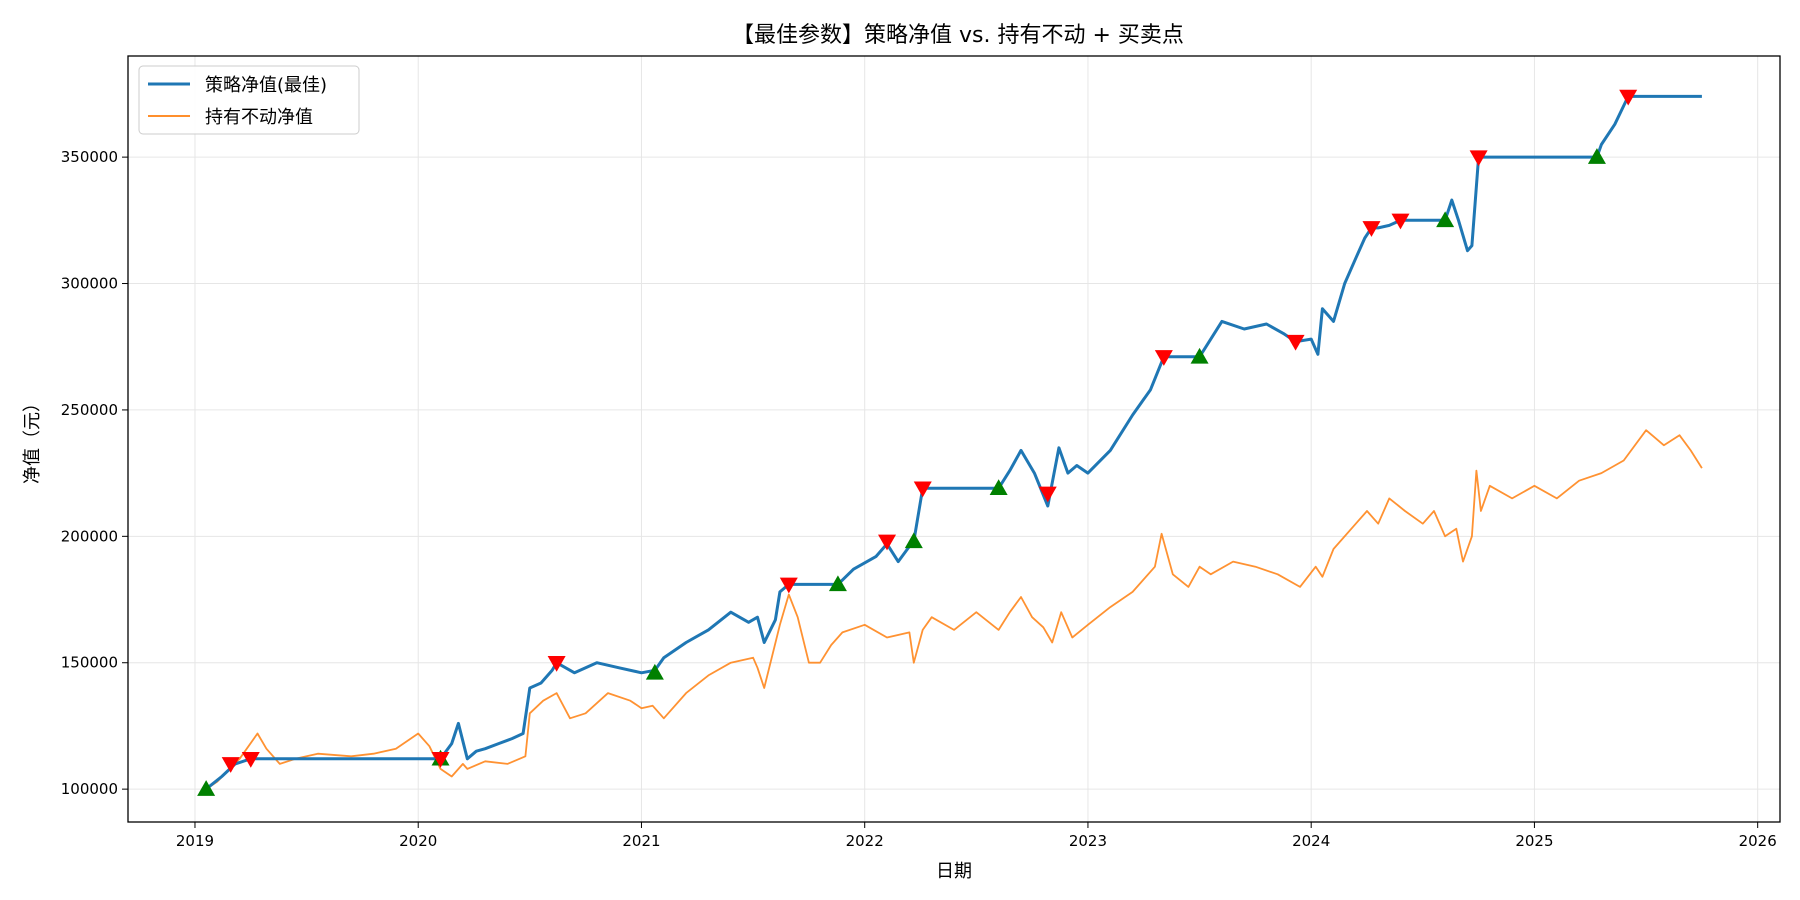  What do you see at coordinates (954, 871) in the screenshot?
I see `x-axis-label: 日期` at bounding box center [954, 871].